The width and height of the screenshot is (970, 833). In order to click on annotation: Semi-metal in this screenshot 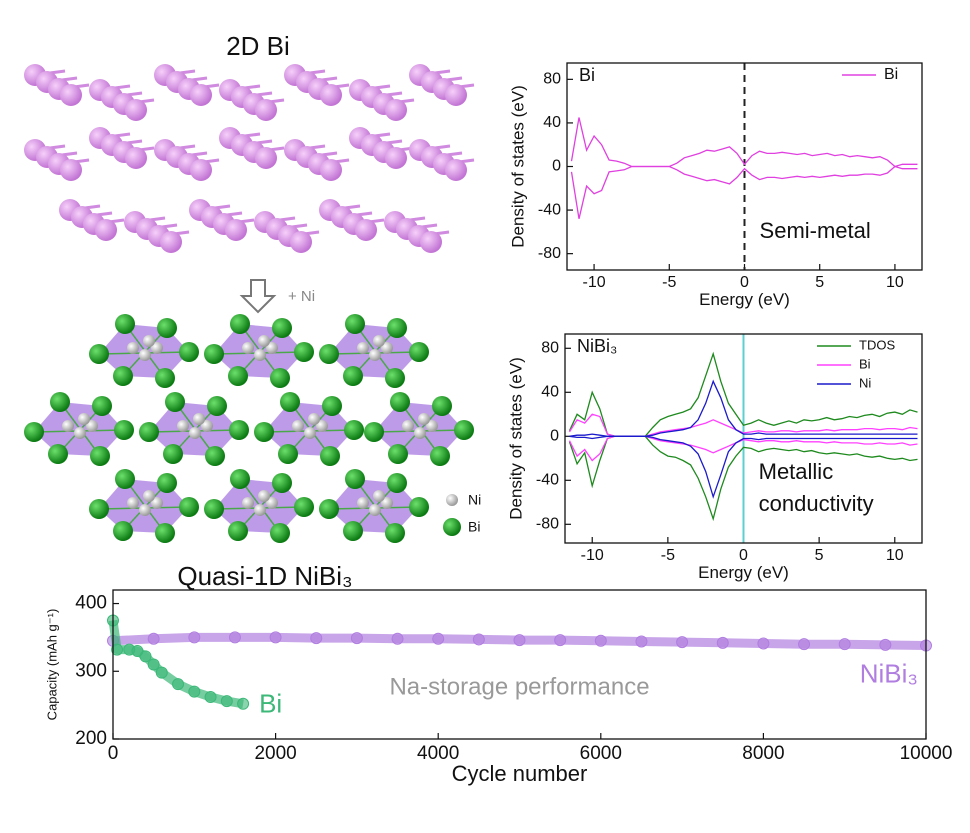, I will do `click(815, 230)`.